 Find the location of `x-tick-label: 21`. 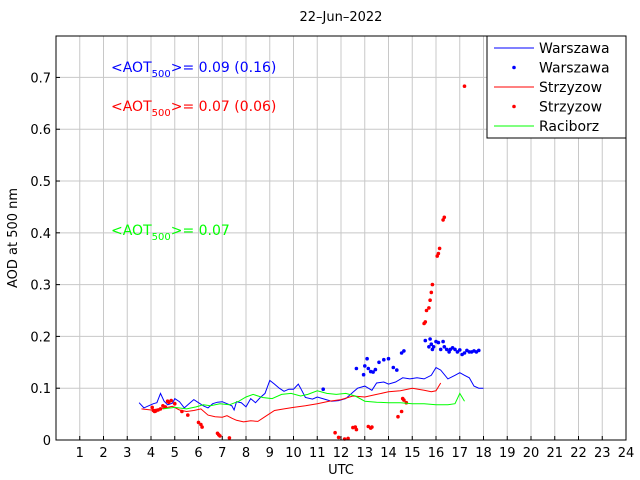

x-tick-label: 21 is located at coordinates (554, 453).